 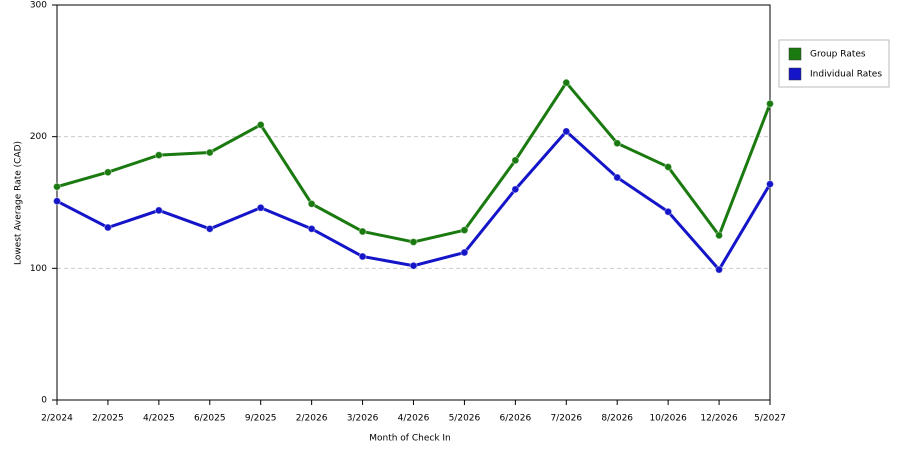 What do you see at coordinates (838, 55) in the screenshot?
I see `legend-label: Group Rates` at bounding box center [838, 55].